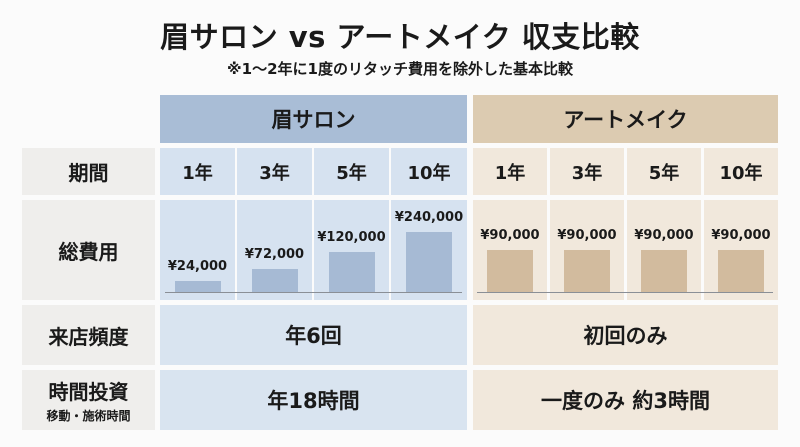 The height and width of the screenshot is (447, 800). I want to click on artmake-time-investment-text: 一度のみ 約3時間, so click(625, 401).